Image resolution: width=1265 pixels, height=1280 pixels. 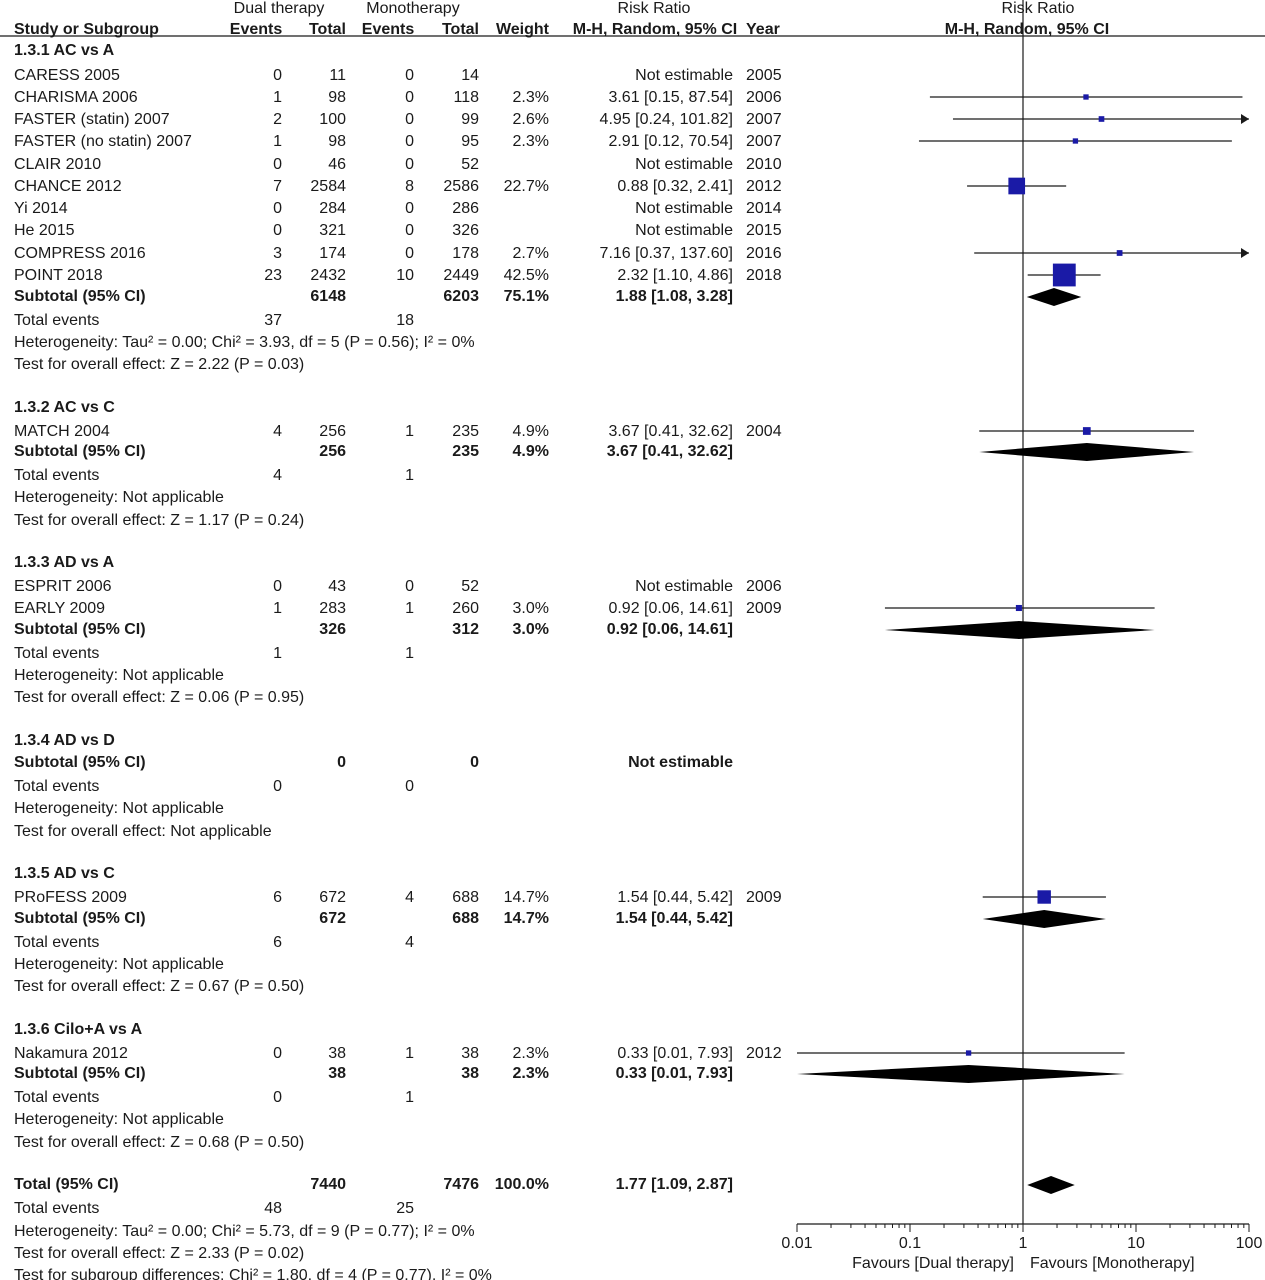 I want to click on year-value: 2005, so click(x=764, y=75).